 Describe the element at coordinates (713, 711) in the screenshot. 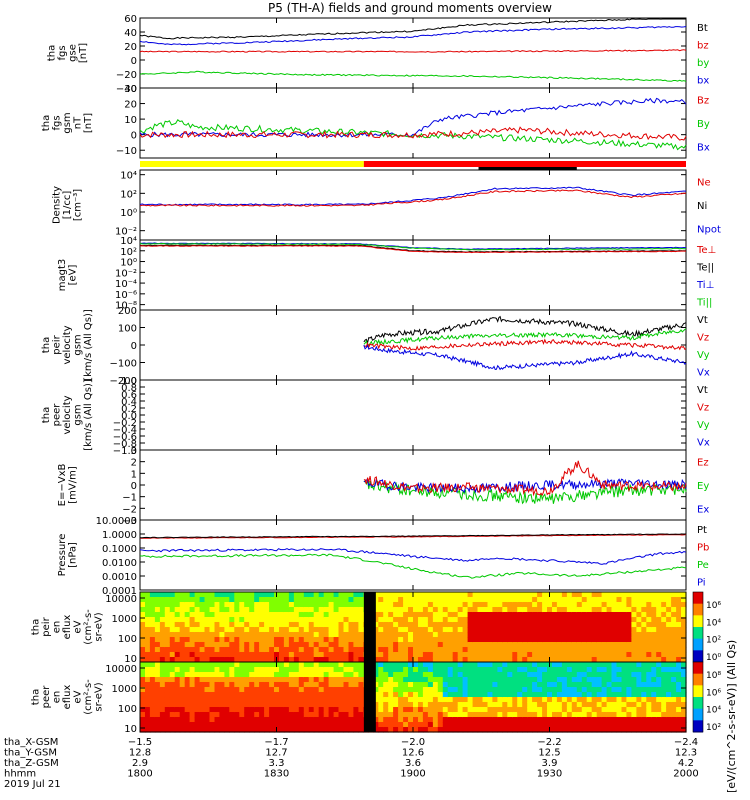

I see `colorbar-tick: 10⁴` at that location.